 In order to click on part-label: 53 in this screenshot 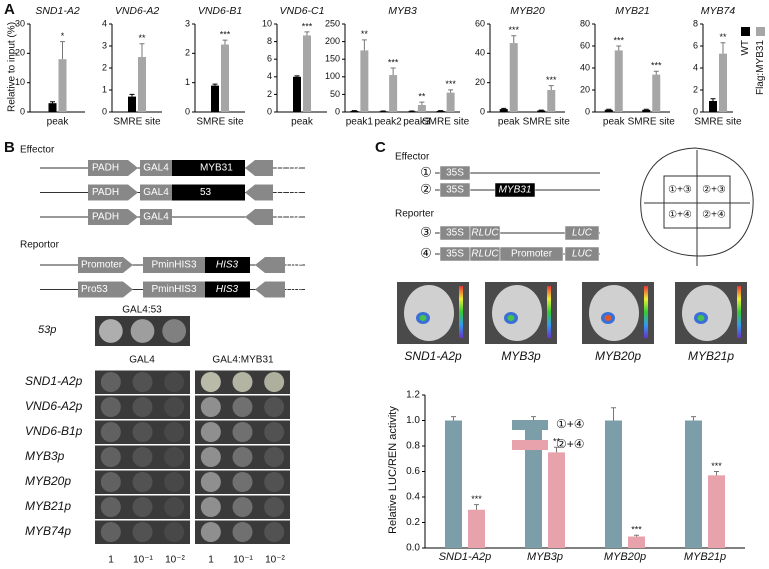, I will do `click(206, 192)`.